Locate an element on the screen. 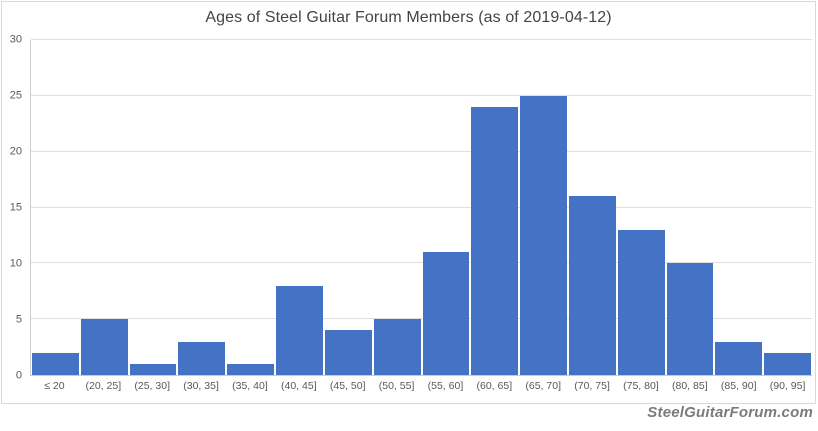  bar-(65, 70] is located at coordinates (543, 235).